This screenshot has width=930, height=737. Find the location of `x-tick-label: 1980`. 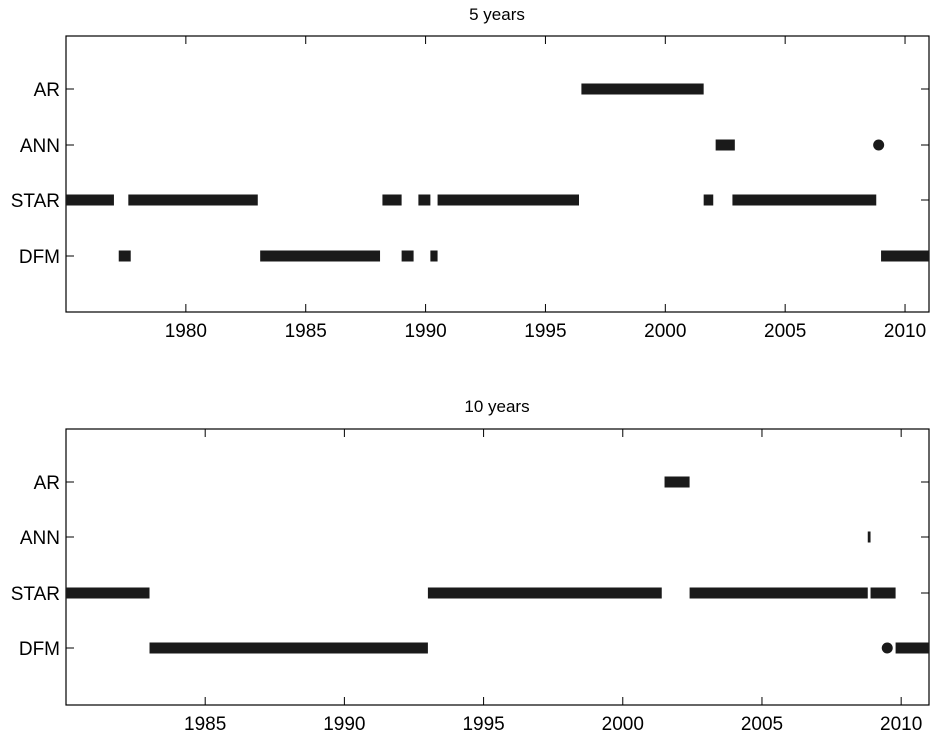

x-tick-label: 1980 is located at coordinates (186, 331).